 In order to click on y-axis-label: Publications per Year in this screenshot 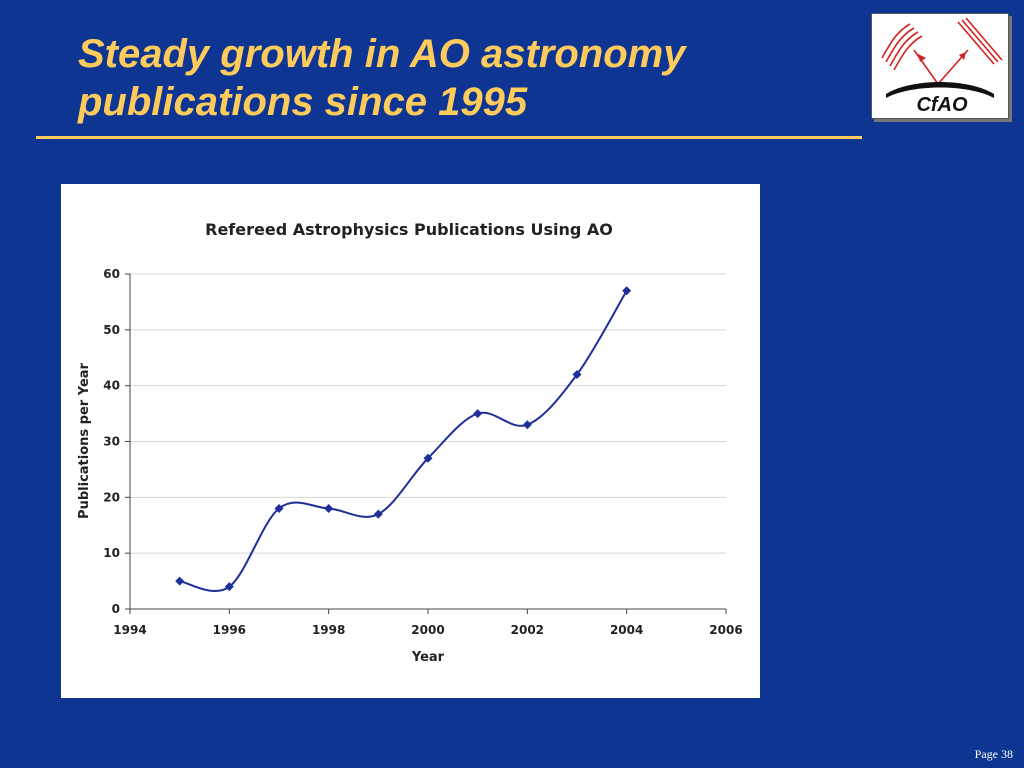, I will do `click(84, 440)`.